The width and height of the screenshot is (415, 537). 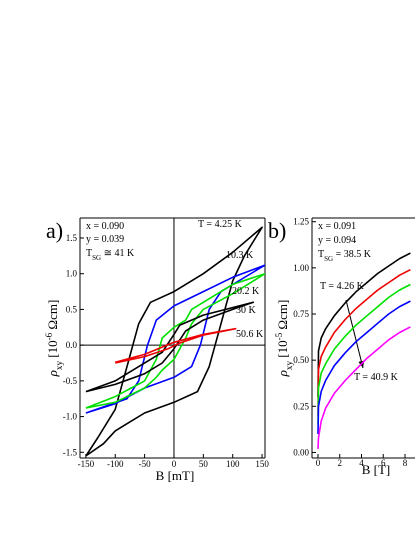 What do you see at coordinates (72, 238) in the screenshot?
I see `y-tick-label: 1.5` at bounding box center [72, 238].